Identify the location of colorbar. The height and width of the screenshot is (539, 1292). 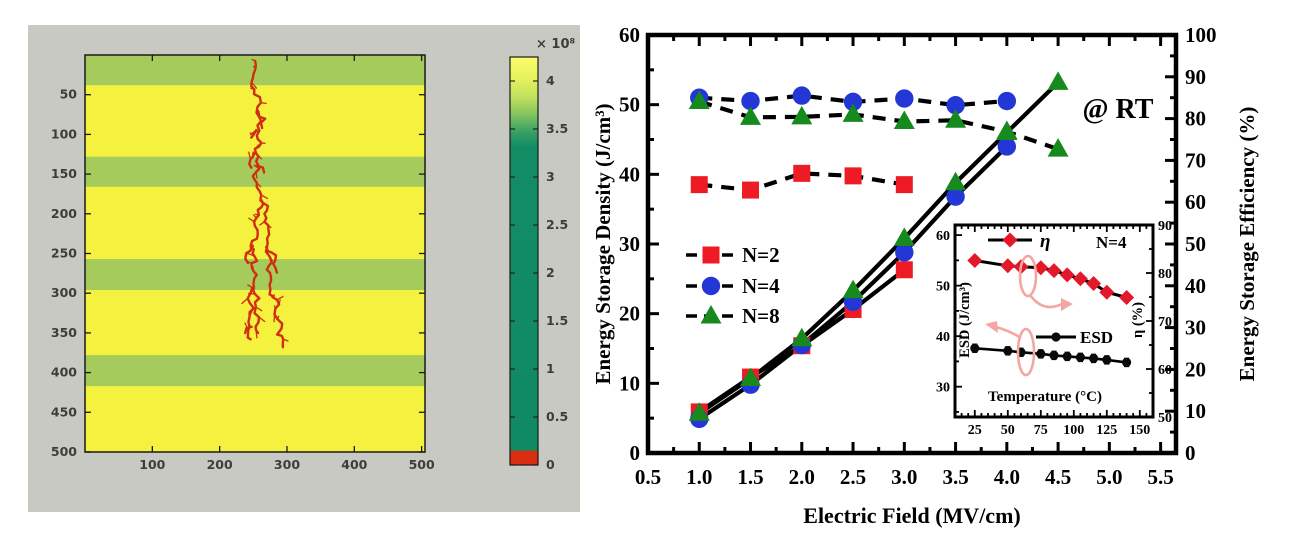
(524, 261).